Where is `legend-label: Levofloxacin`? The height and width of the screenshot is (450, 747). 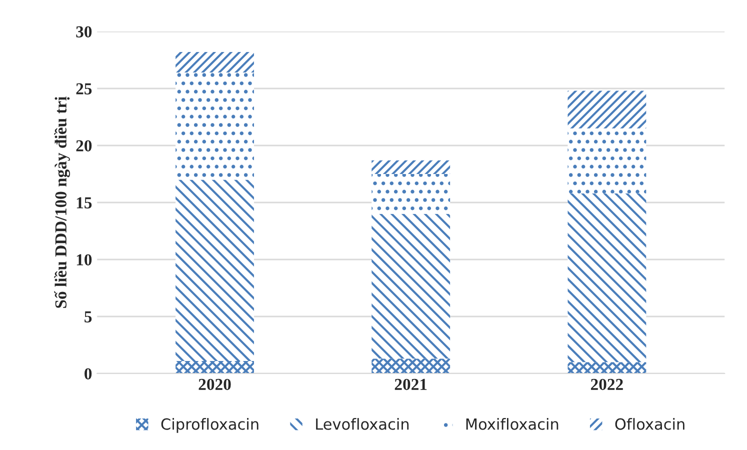 legend-label: Levofloxacin is located at coordinates (362, 424).